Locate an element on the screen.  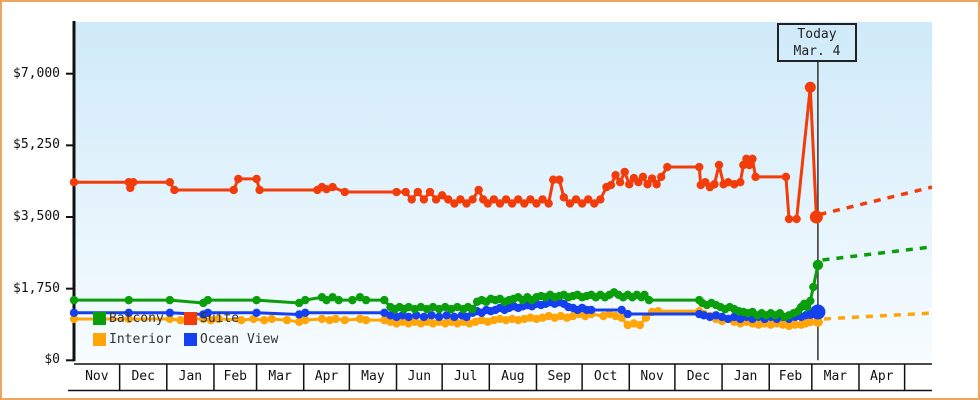
projection-line-balcony is located at coordinates (877, 253).